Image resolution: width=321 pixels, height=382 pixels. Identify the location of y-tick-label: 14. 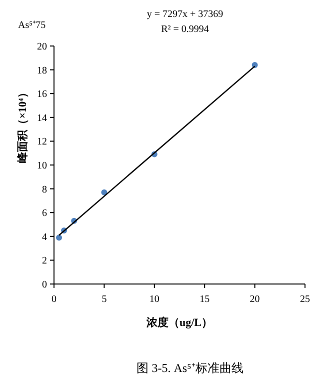
(42, 118).